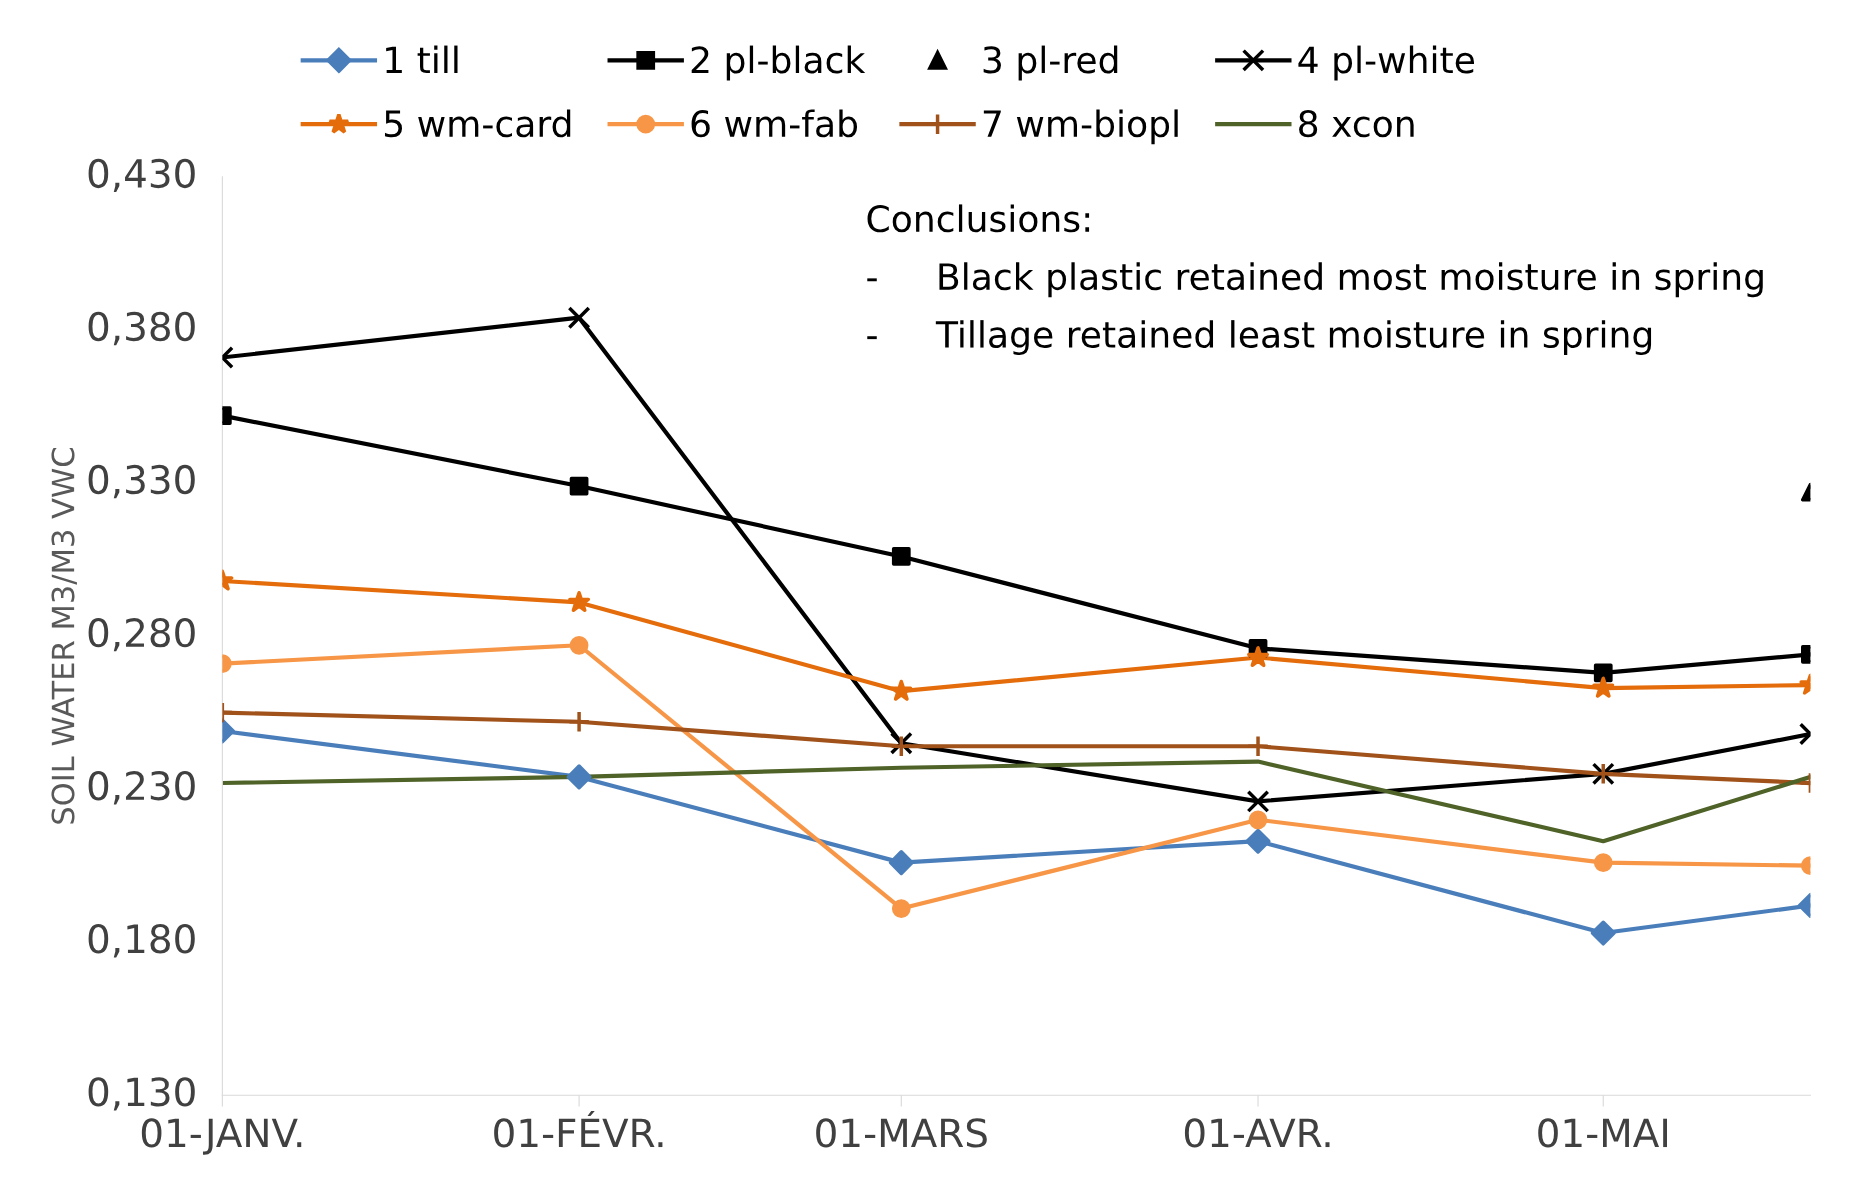 Image resolution: width=1853 pixels, height=1179 pixels. What do you see at coordinates (141, 941) in the screenshot?
I see `y-tick-label: 0,180` at bounding box center [141, 941].